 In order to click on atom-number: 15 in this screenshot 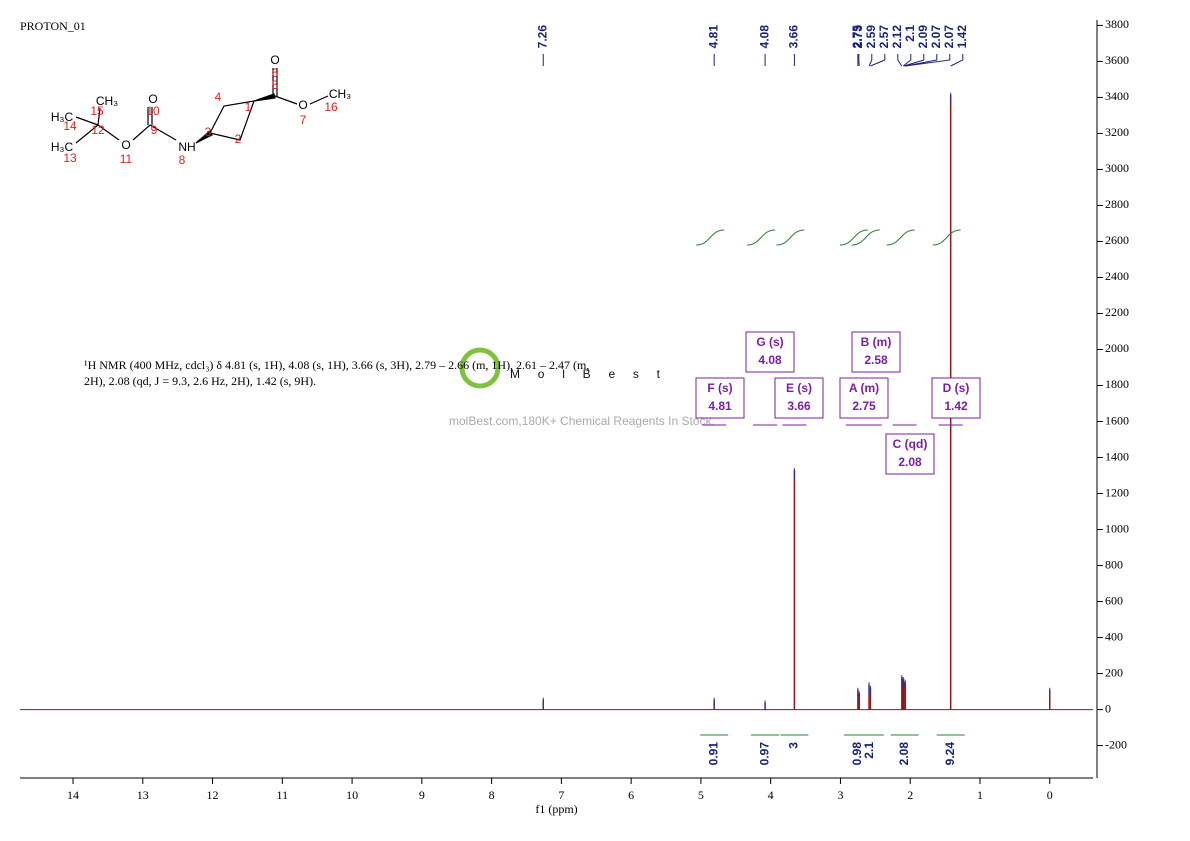, I will do `click(97, 111)`.